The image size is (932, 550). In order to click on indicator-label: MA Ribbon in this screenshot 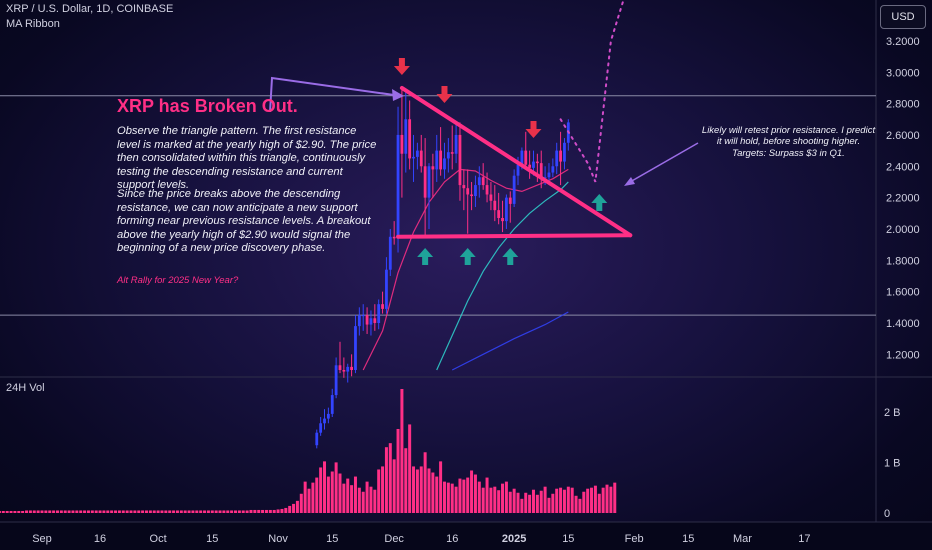, I will do `click(33, 24)`.